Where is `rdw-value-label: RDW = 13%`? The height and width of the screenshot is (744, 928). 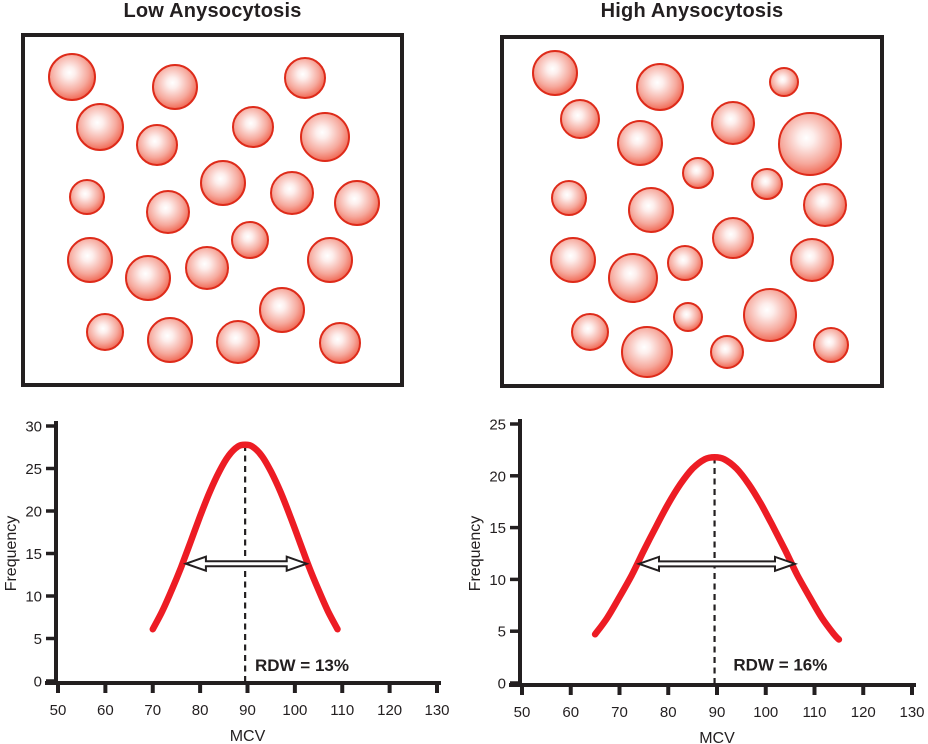 rdw-value-label: RDW = 13% is located at coordinates (302, 665).